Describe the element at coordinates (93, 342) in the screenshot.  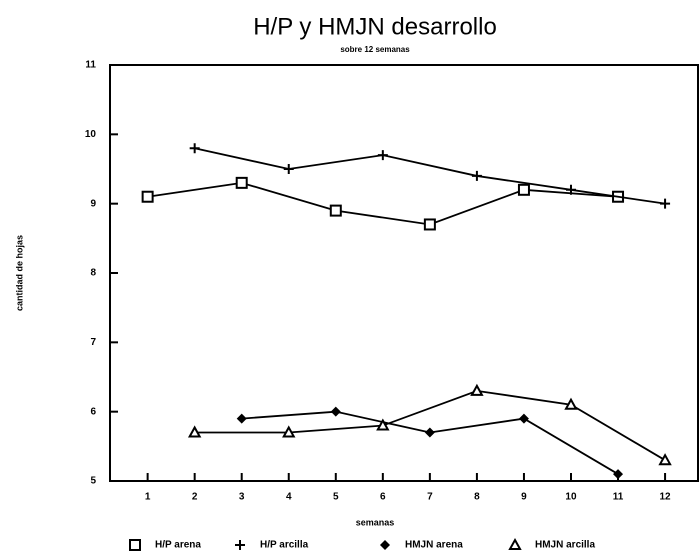
I see `y-tick-label: 7` at that location.